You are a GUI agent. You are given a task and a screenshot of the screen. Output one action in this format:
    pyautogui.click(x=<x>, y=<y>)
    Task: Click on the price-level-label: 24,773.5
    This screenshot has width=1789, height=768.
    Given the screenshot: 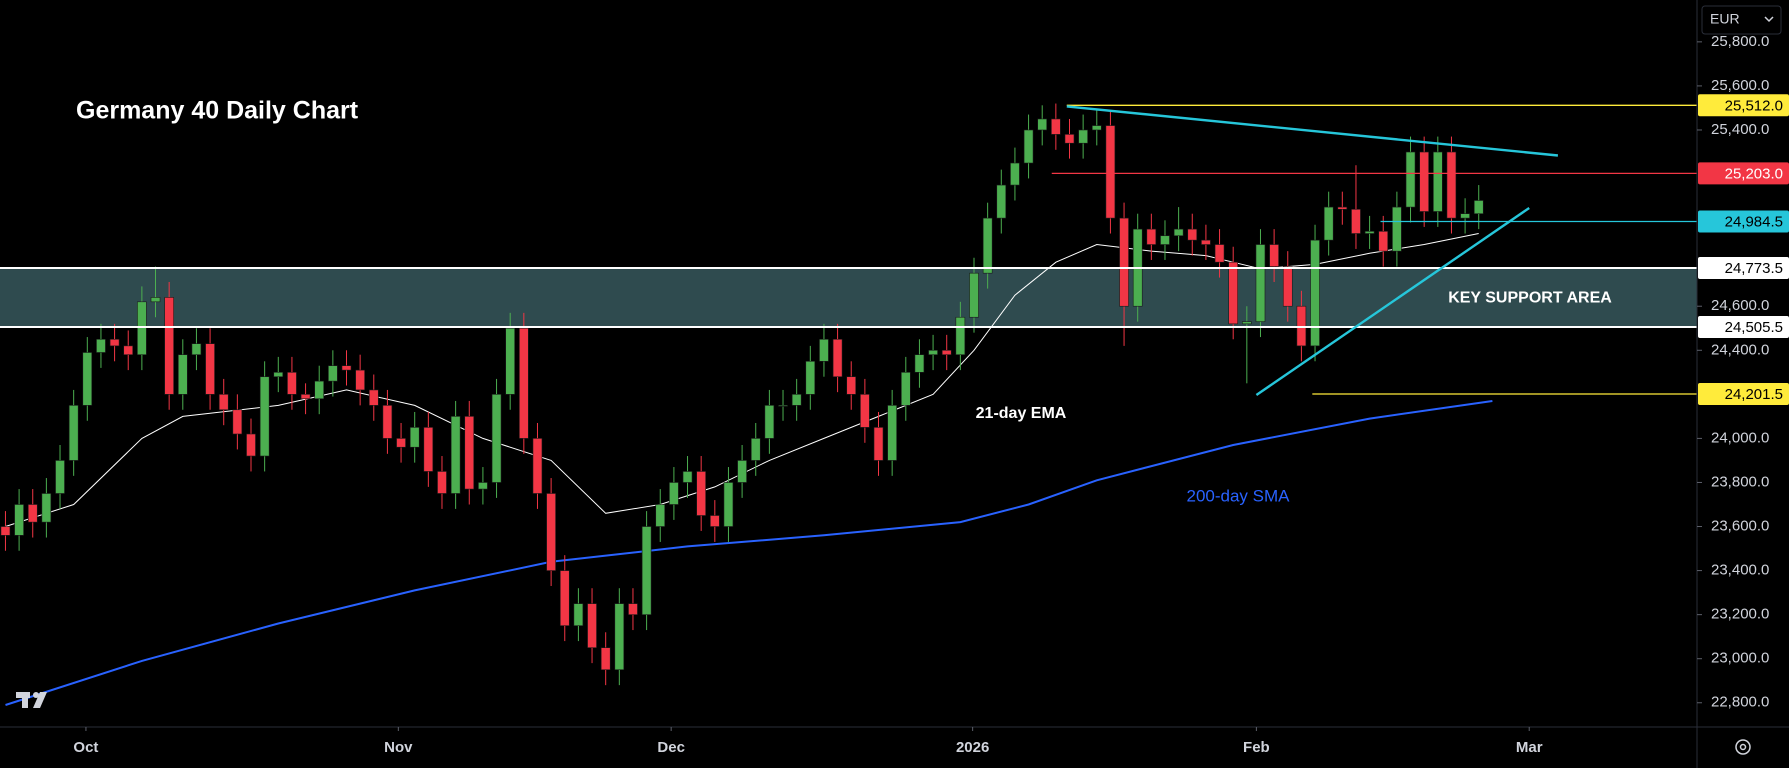 What is the action you would take?
    pyautogui.click(x=1754, y=268)
    